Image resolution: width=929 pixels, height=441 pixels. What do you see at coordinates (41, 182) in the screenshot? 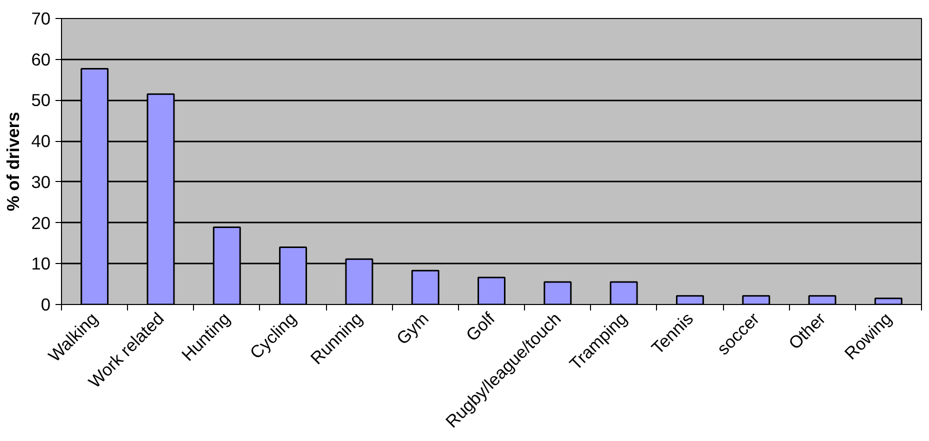
I see `y-tick-label: 30` at bounding box center [41, 182].